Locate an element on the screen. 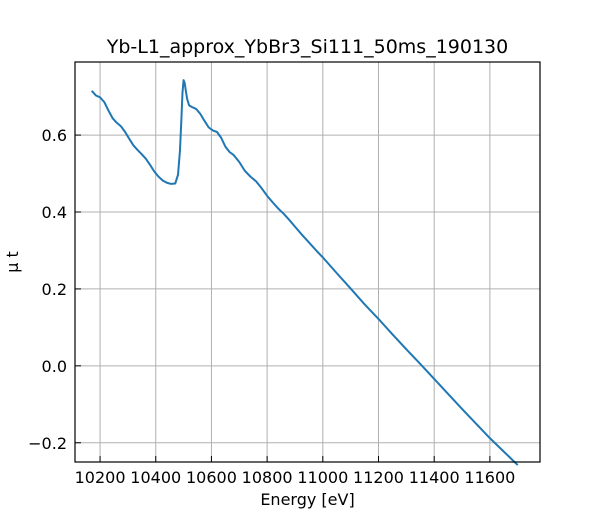  x-tick-label: 11200 is located at coordinates (378, 477).